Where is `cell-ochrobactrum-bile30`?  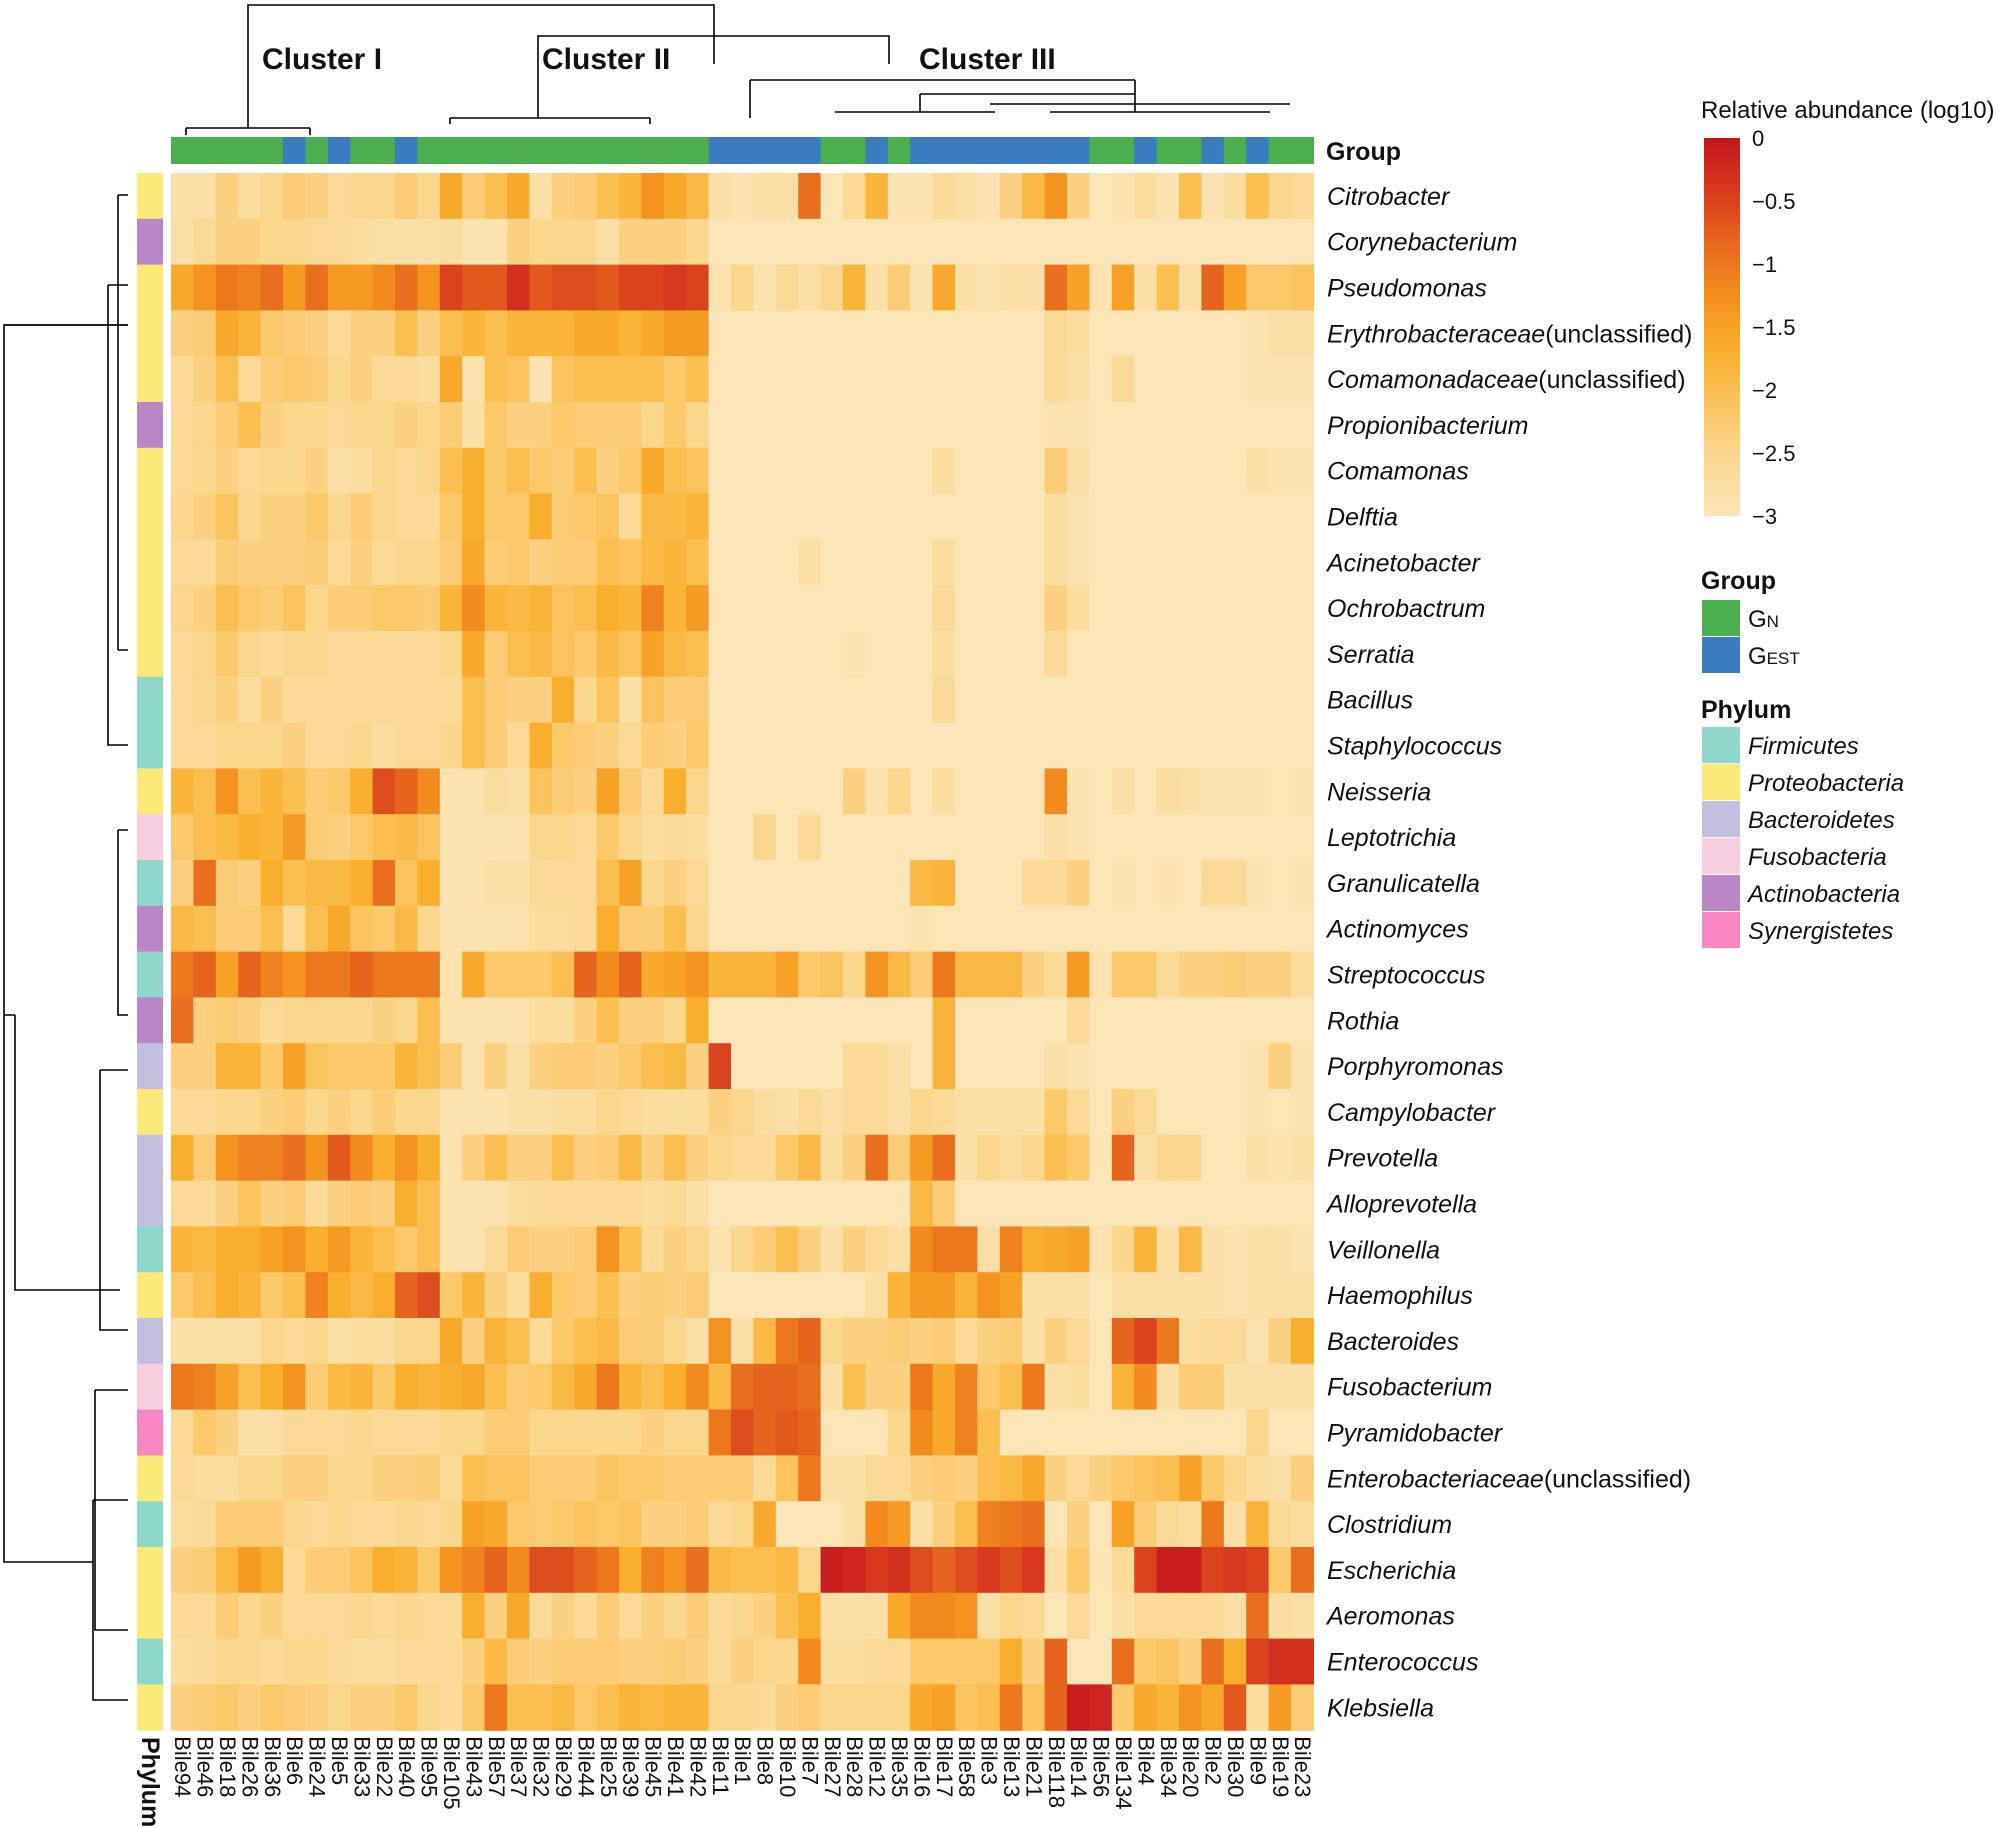 cell-ochrobactrum-bile30 is located at coordinates (1235, 608).